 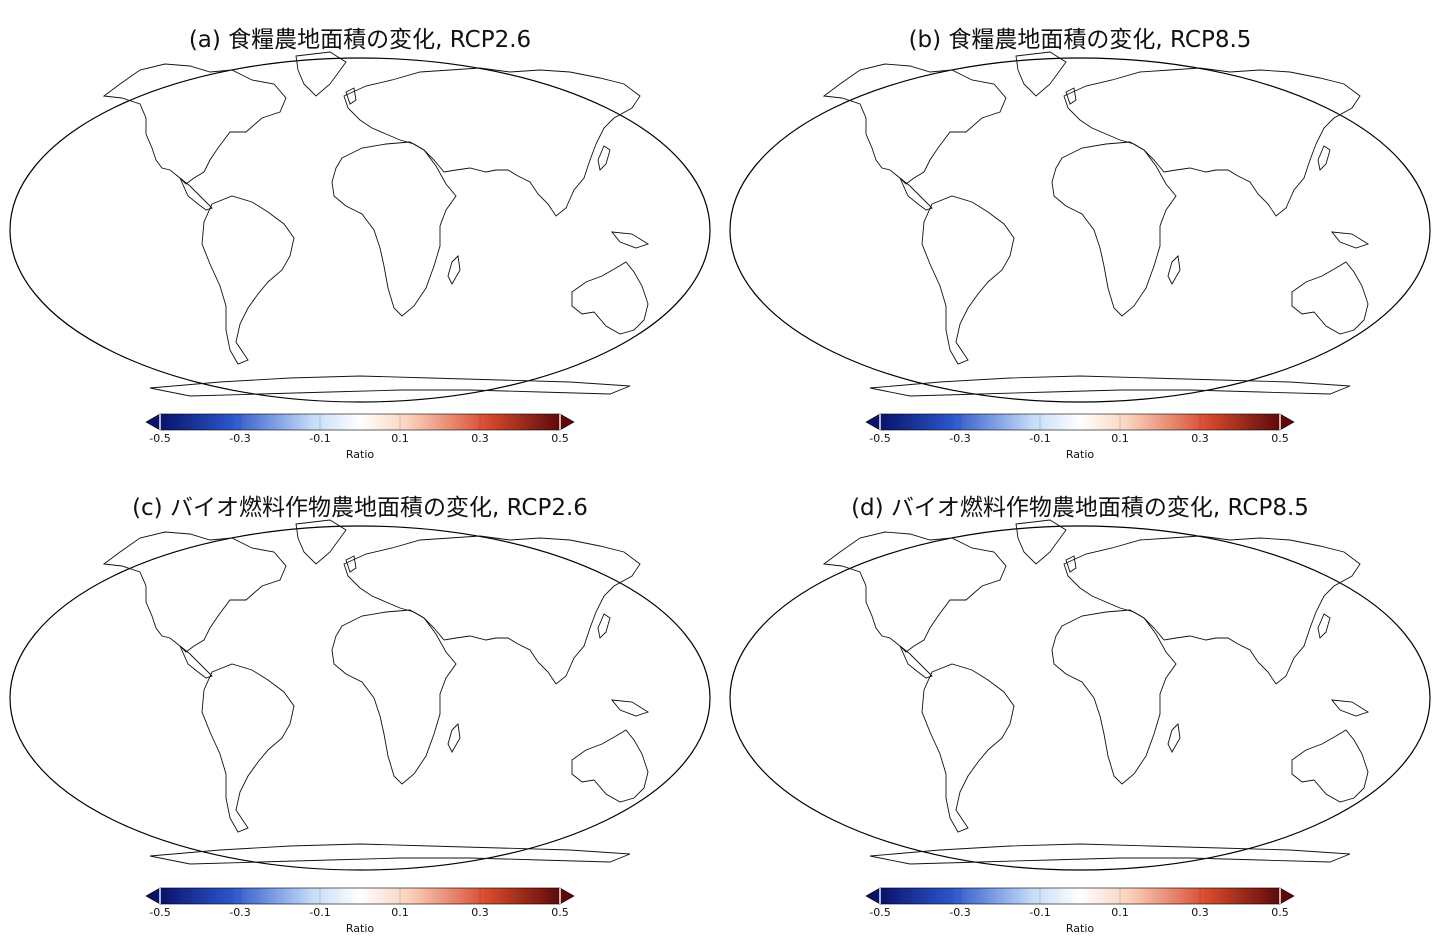 I want to click on panel-title: (c) バイオ燃料作物農地面積の変化, RCP2.6, so click(x=360, y=508).